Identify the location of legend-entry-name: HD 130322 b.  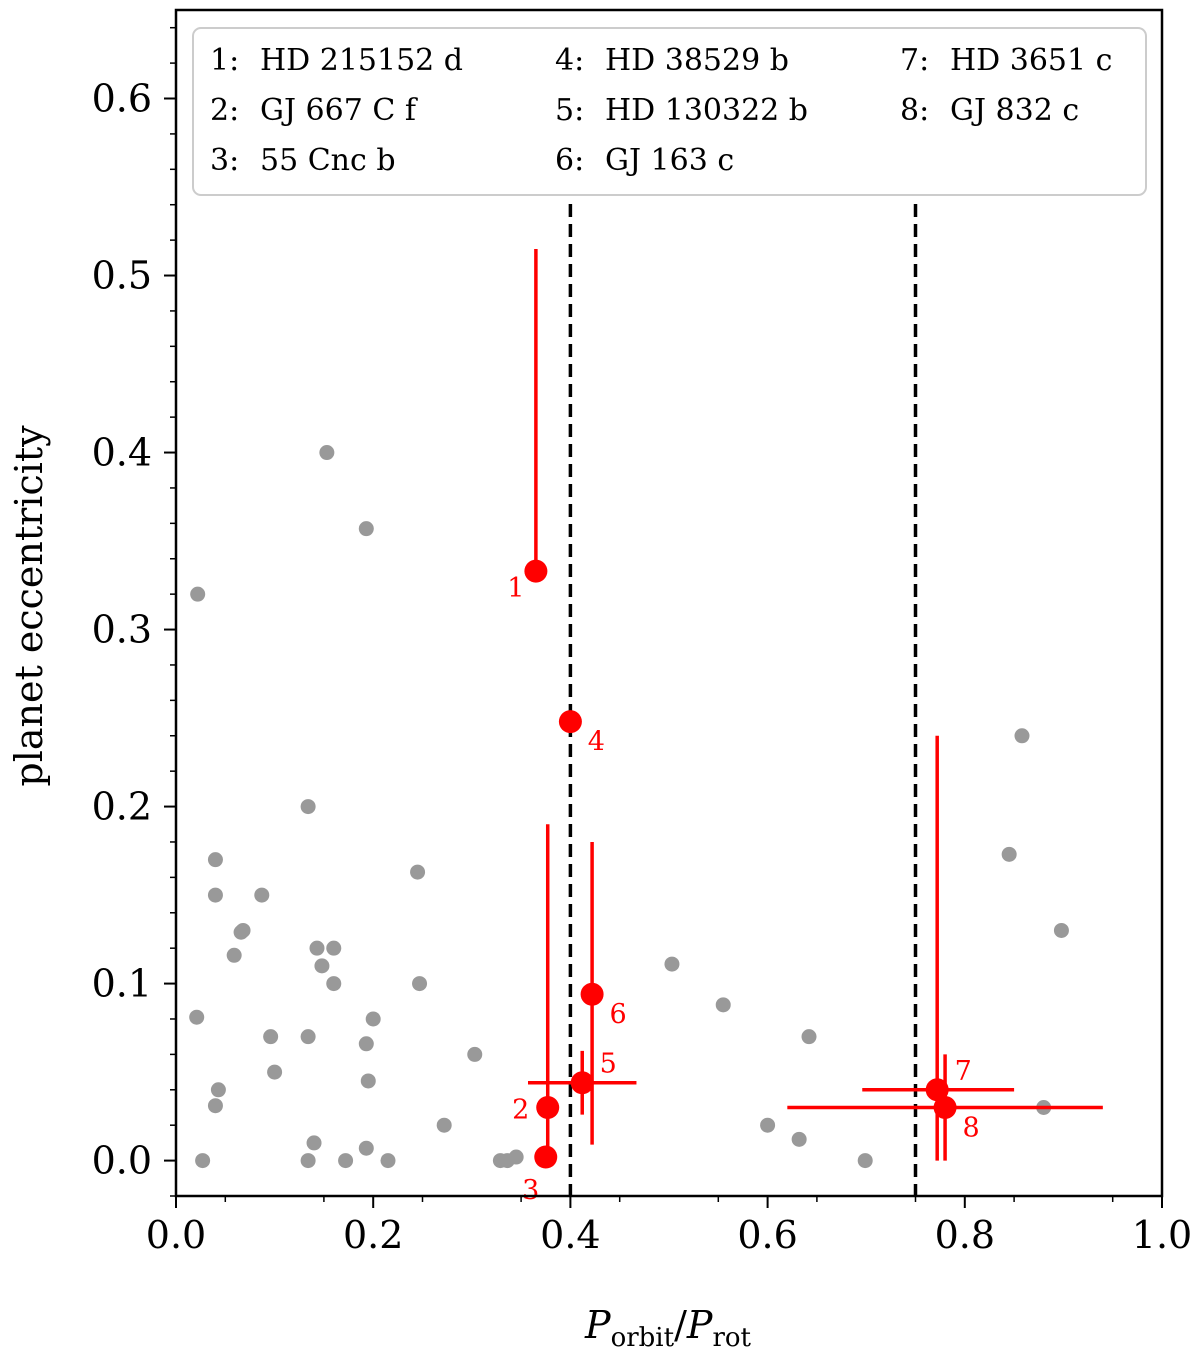
(706, 110).